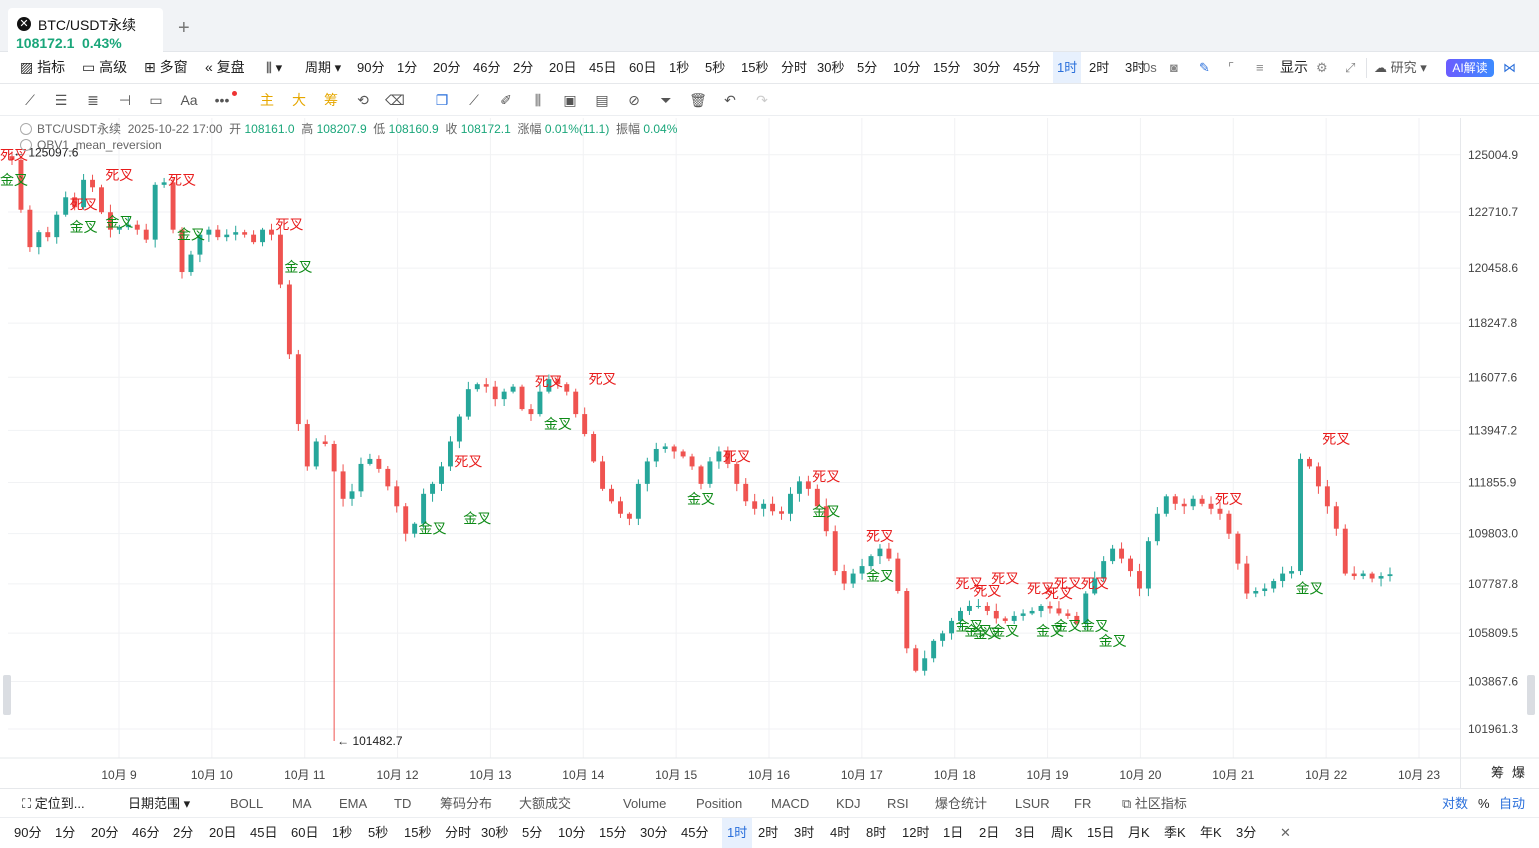  I want to click on ai-interpret-button: AI解读, so click(1470, 68).